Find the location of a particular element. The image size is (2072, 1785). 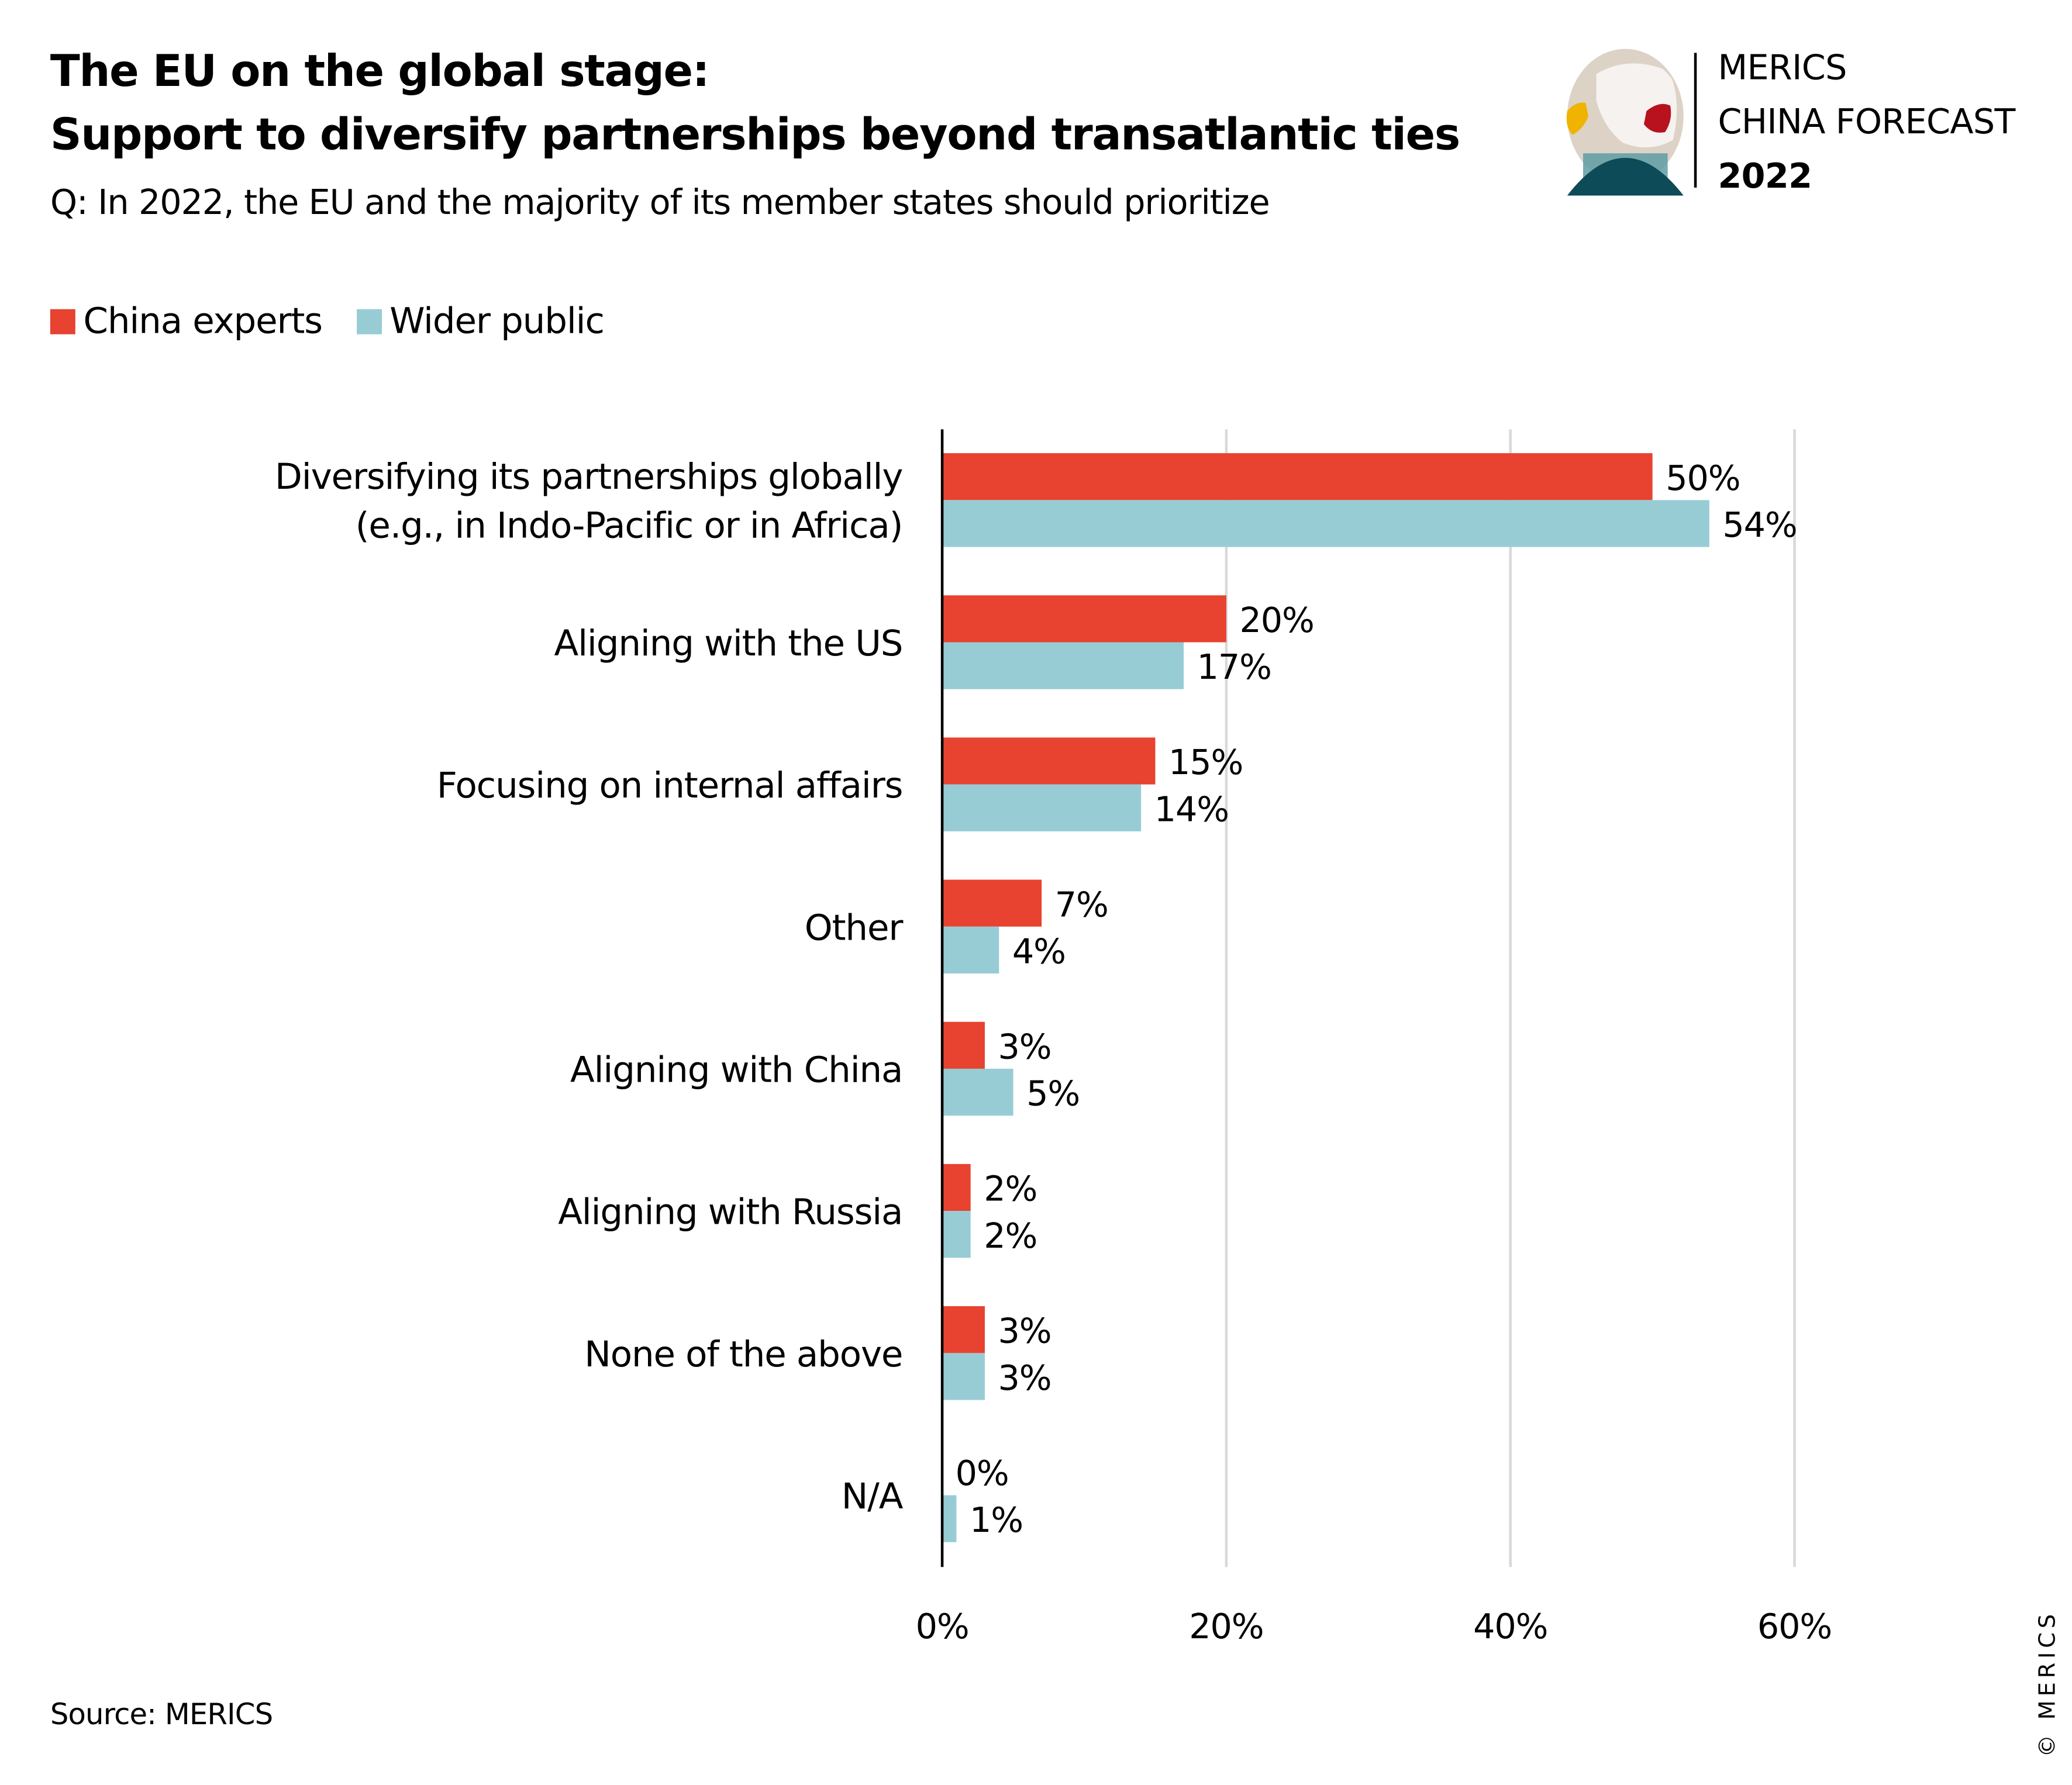

legend-item-wider-public: Wider public is located at coordinates (480, 322).